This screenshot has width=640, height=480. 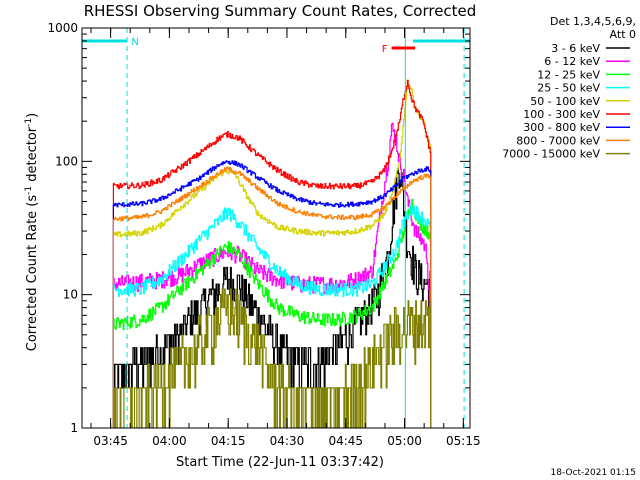 I want to click on x-axis-label: Start Time (22-Jun-11 03:37:42), so click(x=280, y=462).